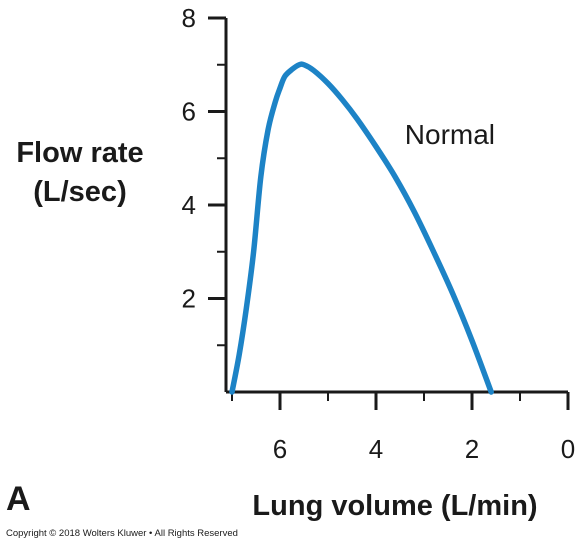  I want to click on y-tick-label-2: 2, so click(189, 299).